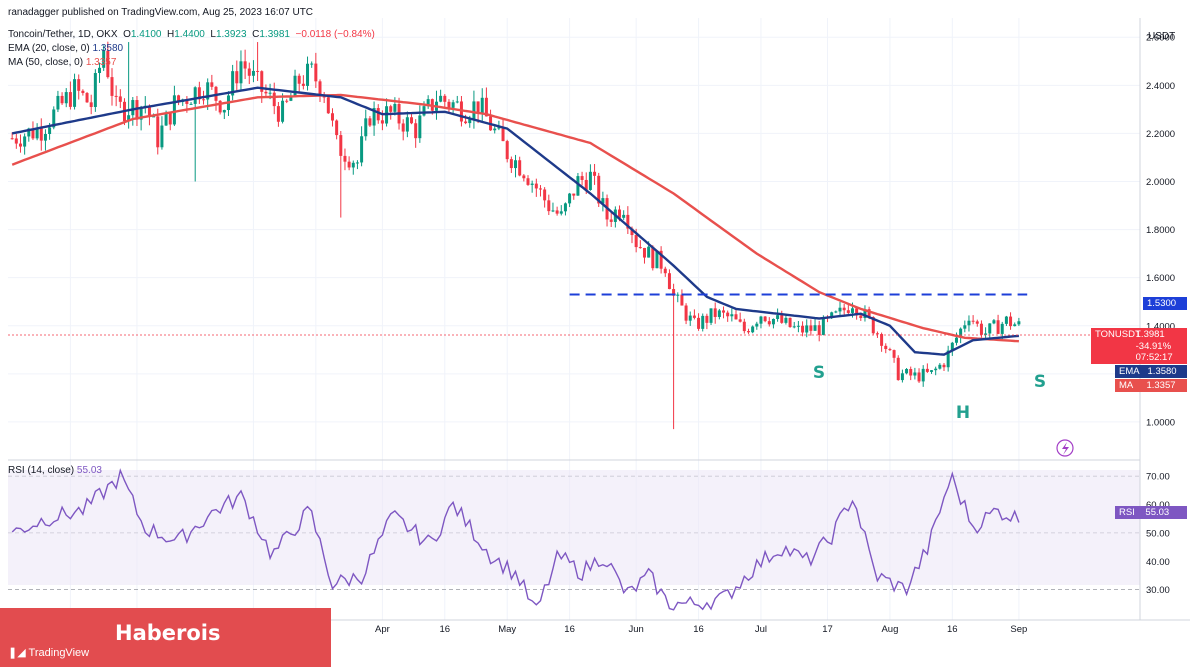  Describe the element at coordinates (1158, 534) in the screenshot. I see `rsi-axis-ticks: 70.00 60.00 50.00 40.00 30.00` at that location.